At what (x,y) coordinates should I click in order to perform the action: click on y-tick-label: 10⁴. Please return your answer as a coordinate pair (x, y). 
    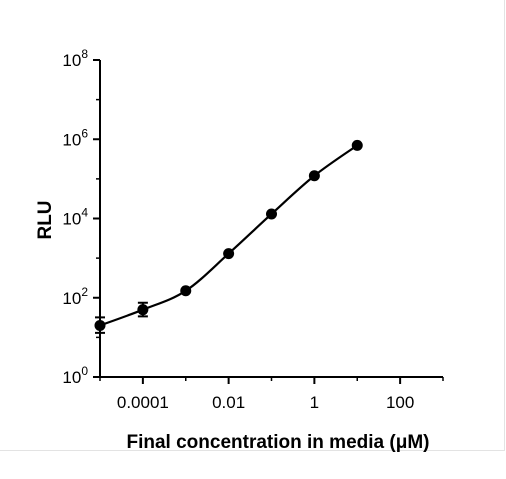
    Looking at the image, I should click on (75, 217).